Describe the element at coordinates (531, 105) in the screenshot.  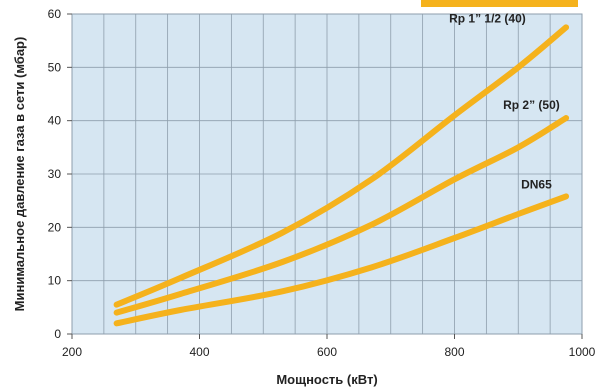
I see `series-label: Rp 2” (50)` at that location.